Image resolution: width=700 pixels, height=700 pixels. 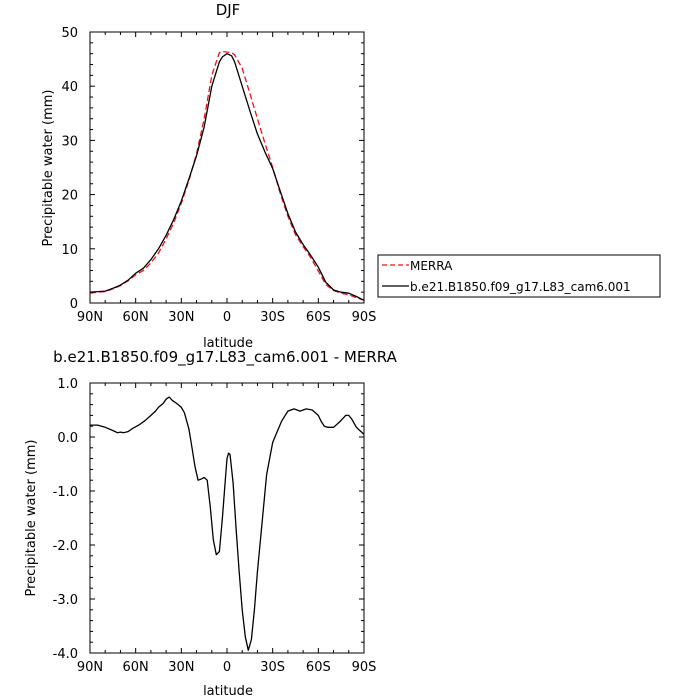 I want to click on bottom-y-axis-label: Precipitable water (mm), so click(x=31, y=518).